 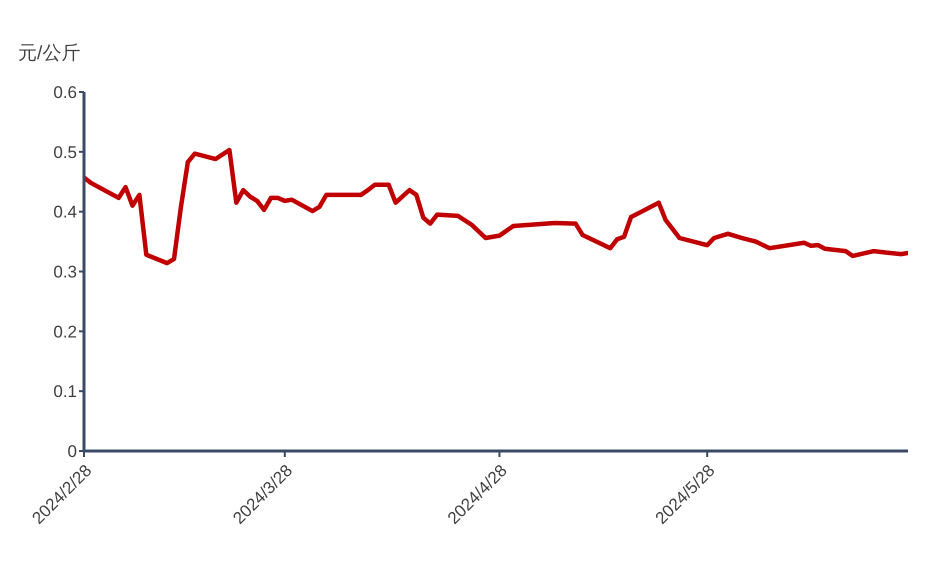 What do you see at coordinates (49, 54) in the screenshot?
I see `y-axis-title: 元/公斤` at bounding box center [49, 54].